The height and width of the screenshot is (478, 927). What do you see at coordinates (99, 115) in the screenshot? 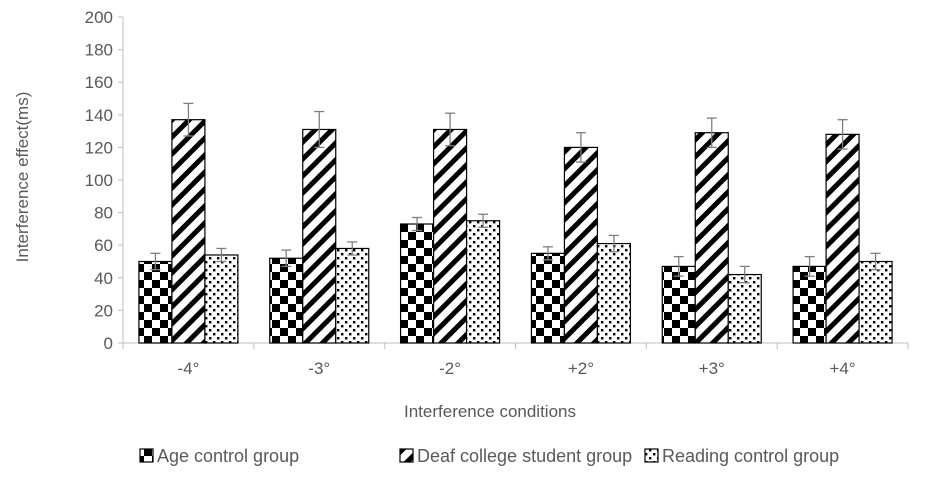
I see `y-tick-label: 140` at bounding box center [99, 115].